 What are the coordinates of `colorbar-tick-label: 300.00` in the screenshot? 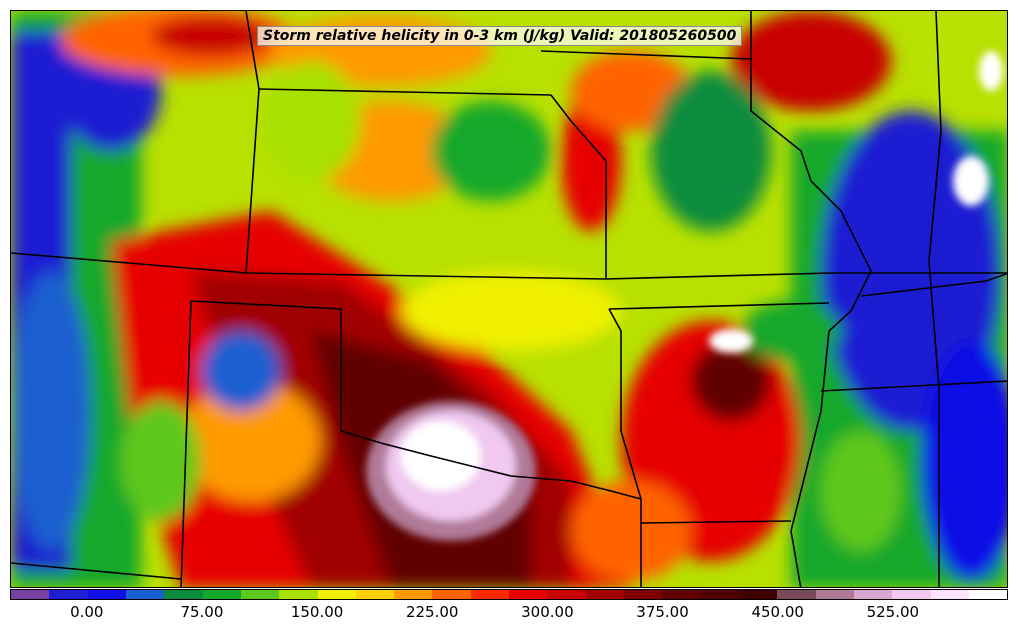 It's located at (547, 612).